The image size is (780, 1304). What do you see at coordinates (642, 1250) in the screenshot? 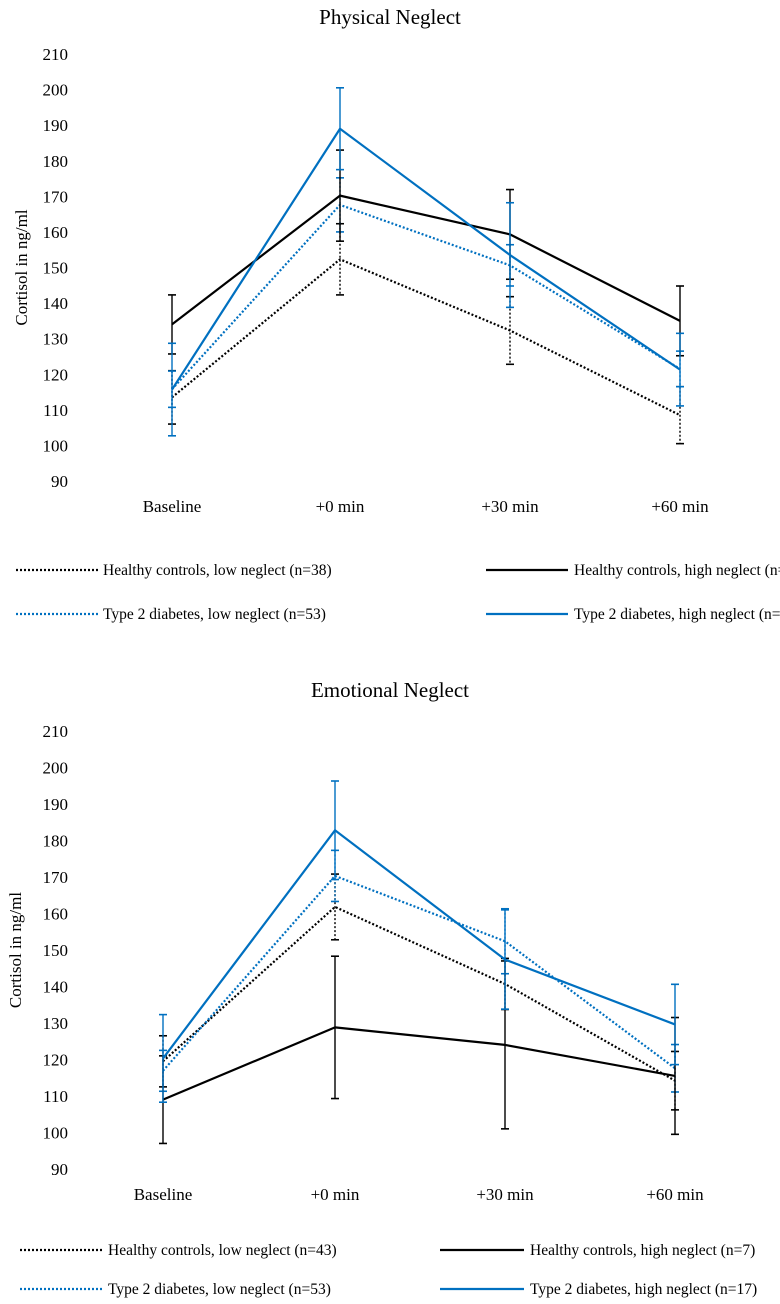
I see `legend-label: Healthy controls, high neglect (n=7)` at bounding box center [642, 1250].